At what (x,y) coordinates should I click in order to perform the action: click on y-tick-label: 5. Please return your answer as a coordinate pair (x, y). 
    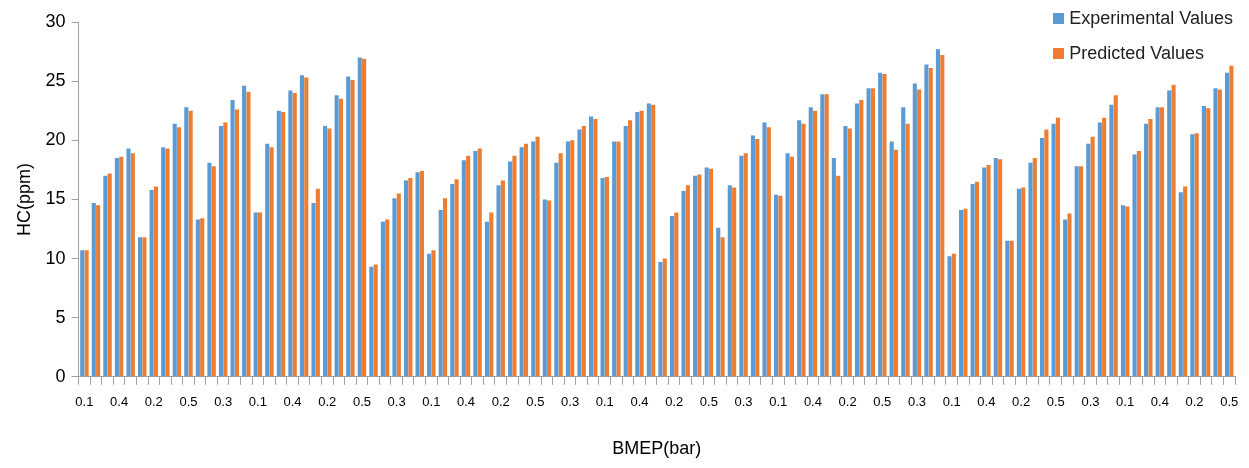
    Looking at the image, I should click on (60, 316).